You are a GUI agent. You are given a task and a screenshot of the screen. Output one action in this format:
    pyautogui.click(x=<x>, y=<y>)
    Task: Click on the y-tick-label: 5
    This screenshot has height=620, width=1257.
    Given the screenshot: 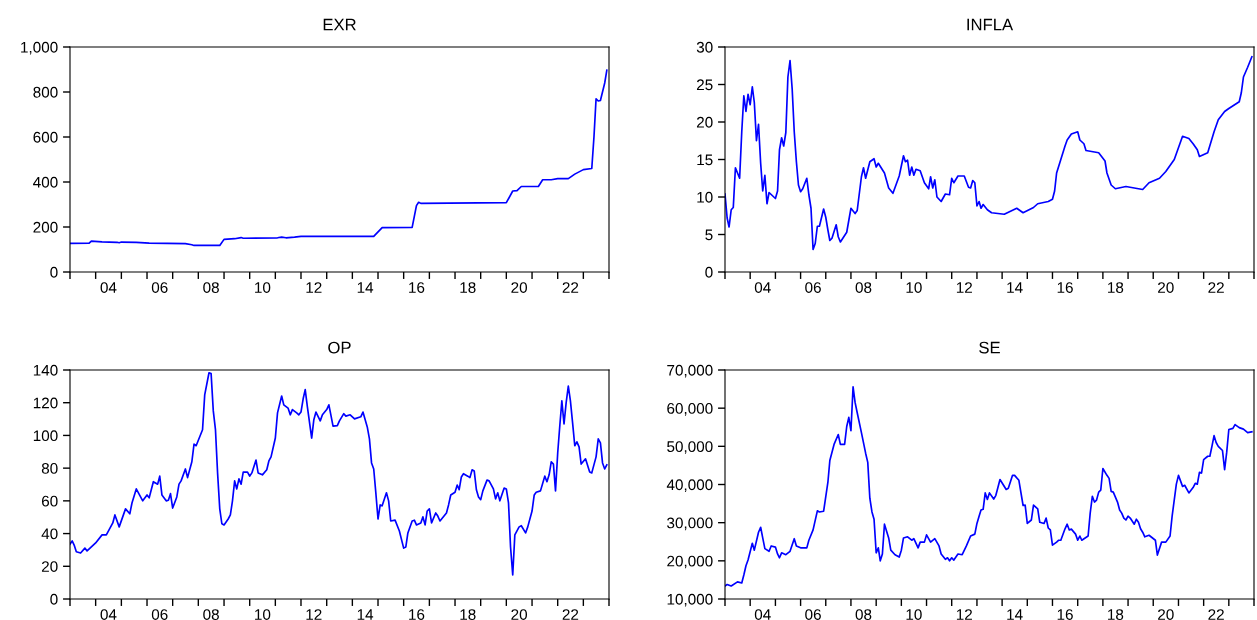 What is the action you would take?
    pyautogui.click(x=709, y=235)
    